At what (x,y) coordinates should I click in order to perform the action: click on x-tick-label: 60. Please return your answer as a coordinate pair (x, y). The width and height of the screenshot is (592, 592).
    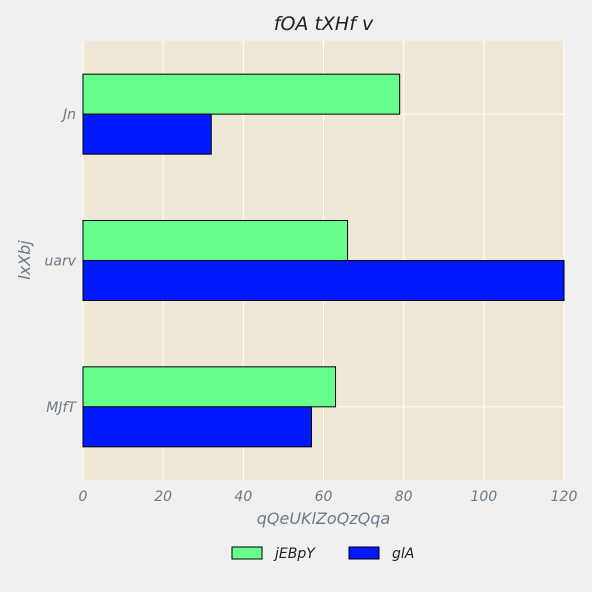
    Looking at the image, I should click on (324, 497).